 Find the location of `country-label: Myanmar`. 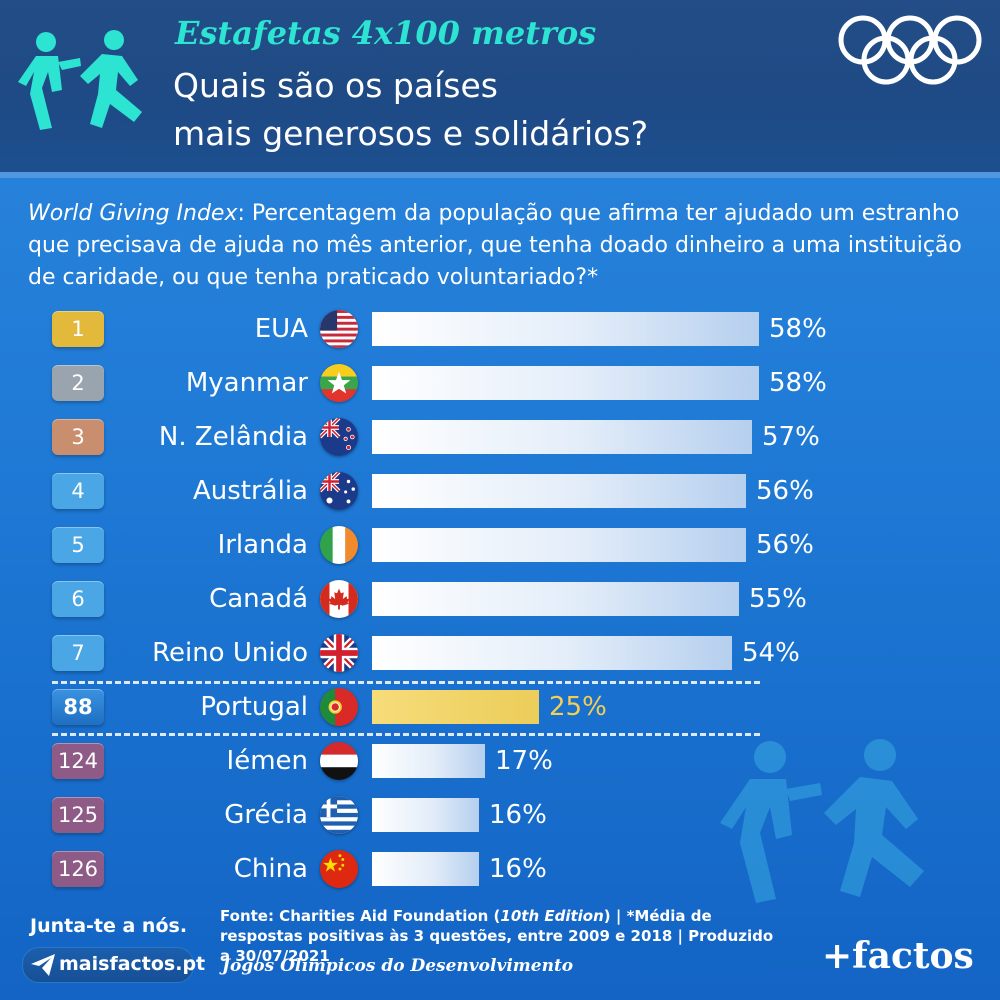

country-label: Myanmar is located at coordinates (246, 383).